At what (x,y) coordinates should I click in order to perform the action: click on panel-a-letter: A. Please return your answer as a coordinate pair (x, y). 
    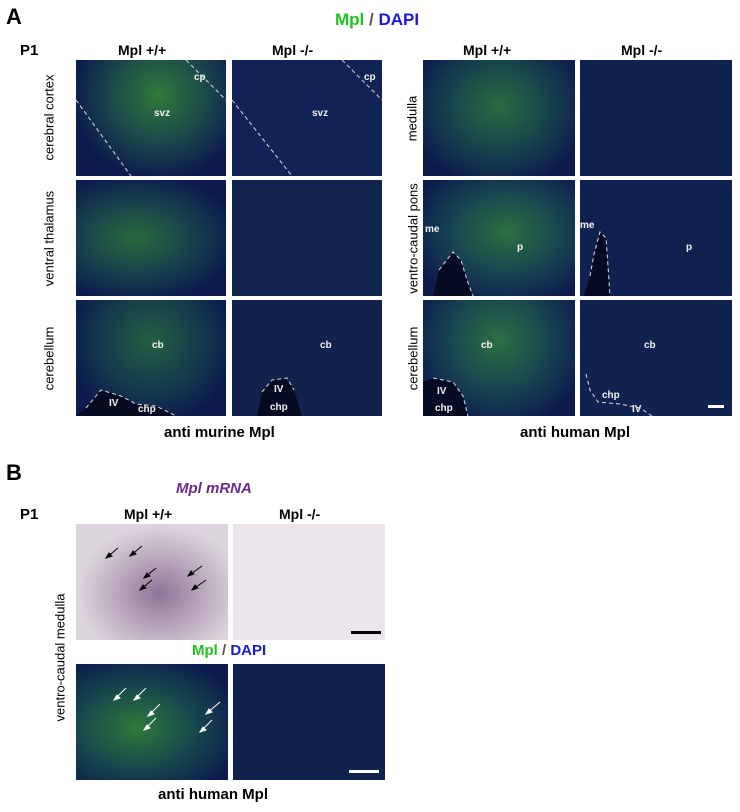
    Looking at the image, I should click on (14, 16).